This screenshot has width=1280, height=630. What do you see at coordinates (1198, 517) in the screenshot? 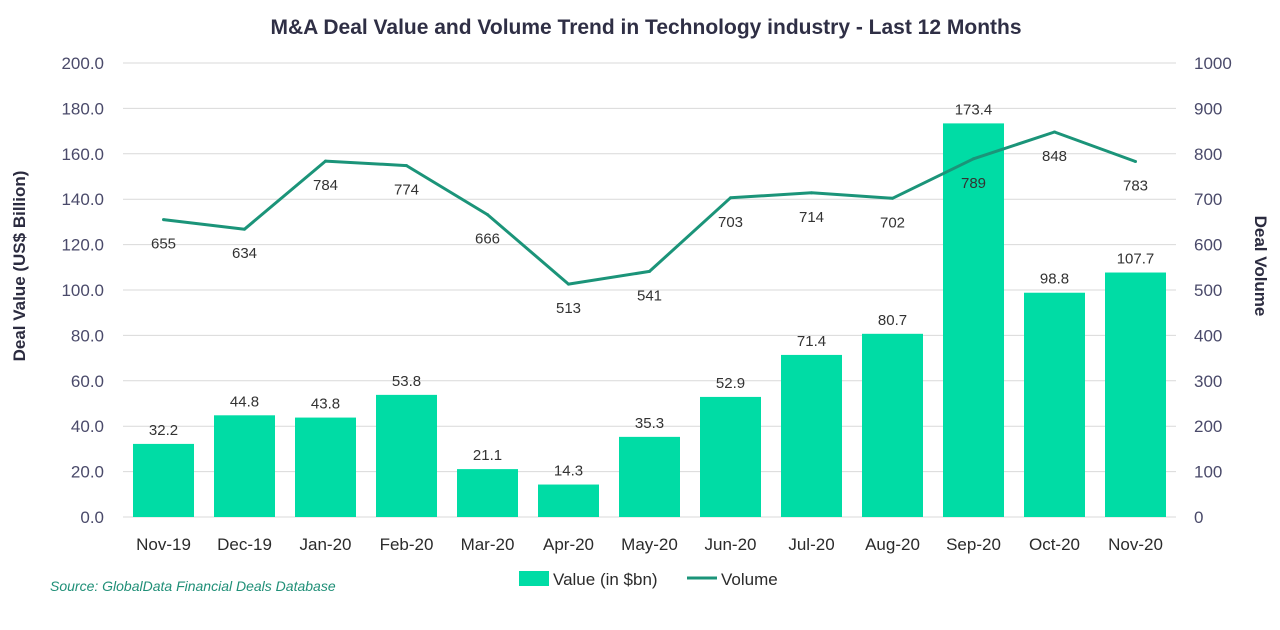
I see `y2-tick-label: 0` at bounding box center [1198, 517].